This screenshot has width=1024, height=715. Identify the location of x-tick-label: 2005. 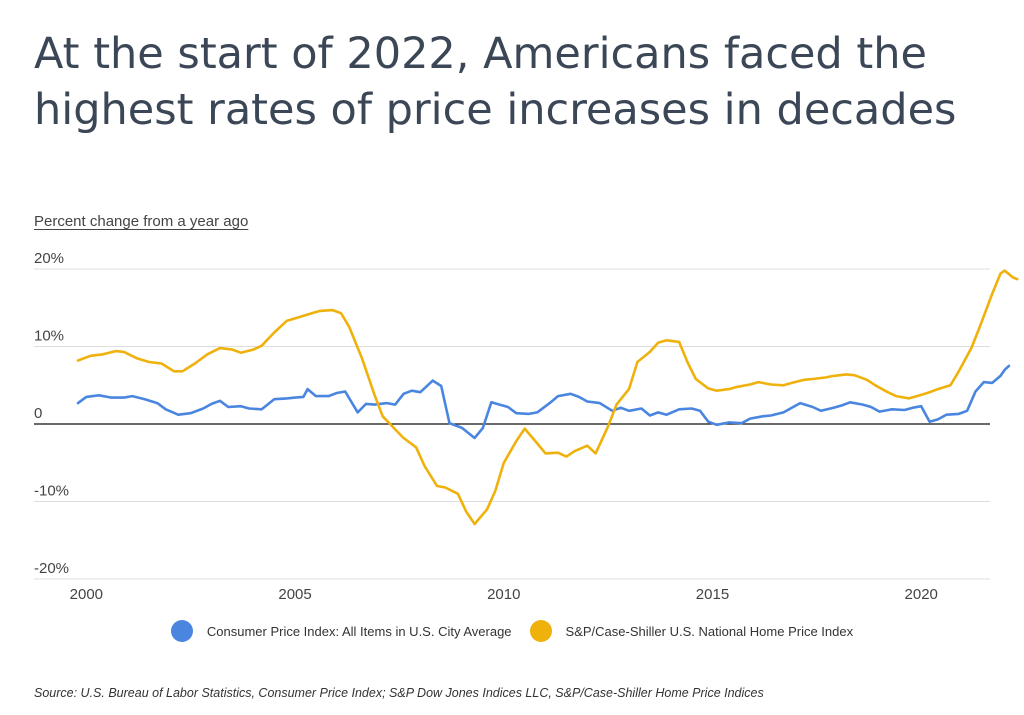
(294, 594).